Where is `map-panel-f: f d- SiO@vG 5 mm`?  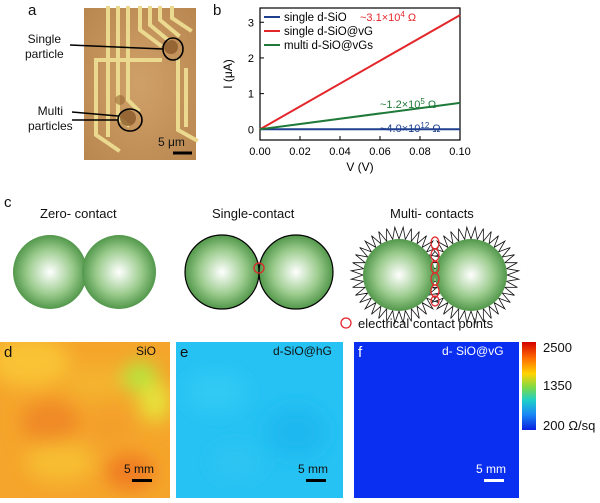 map-panel-f: f d- SiO@vG 5 mm is located at coordinates (436, 420).